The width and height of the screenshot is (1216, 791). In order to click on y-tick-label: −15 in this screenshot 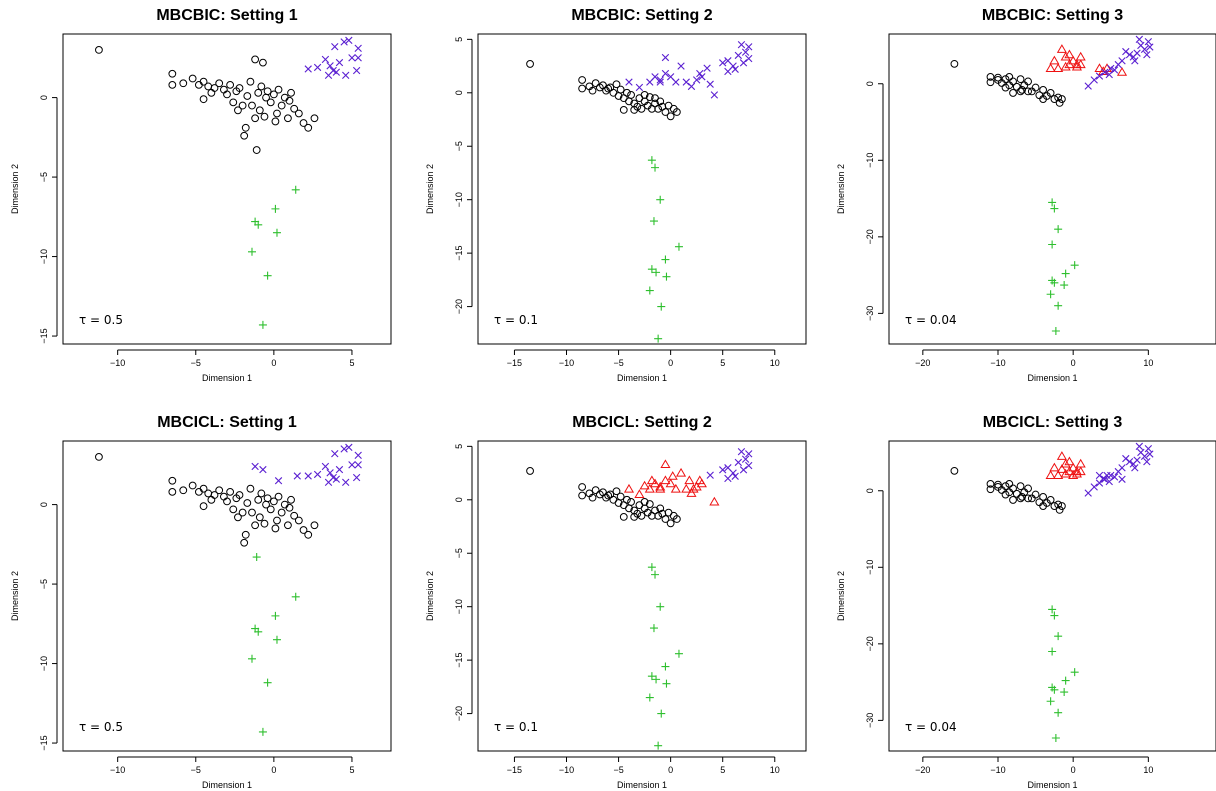, I will do `click(459, 252)`.